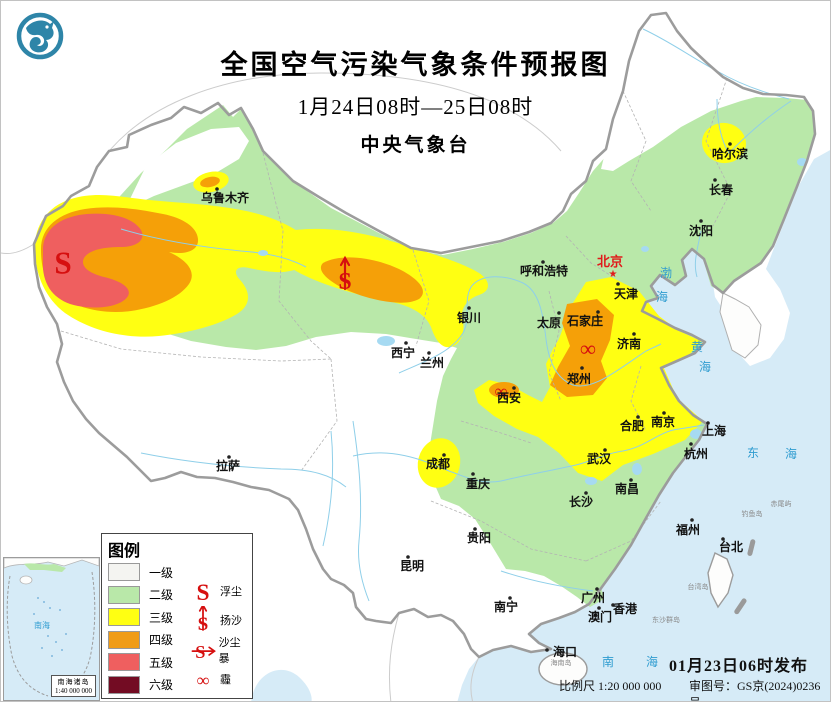 Image resolution: width=831 pixels, height=702 pixels. I want to click on city-marker: 呼和浩特, so click(544, 269).